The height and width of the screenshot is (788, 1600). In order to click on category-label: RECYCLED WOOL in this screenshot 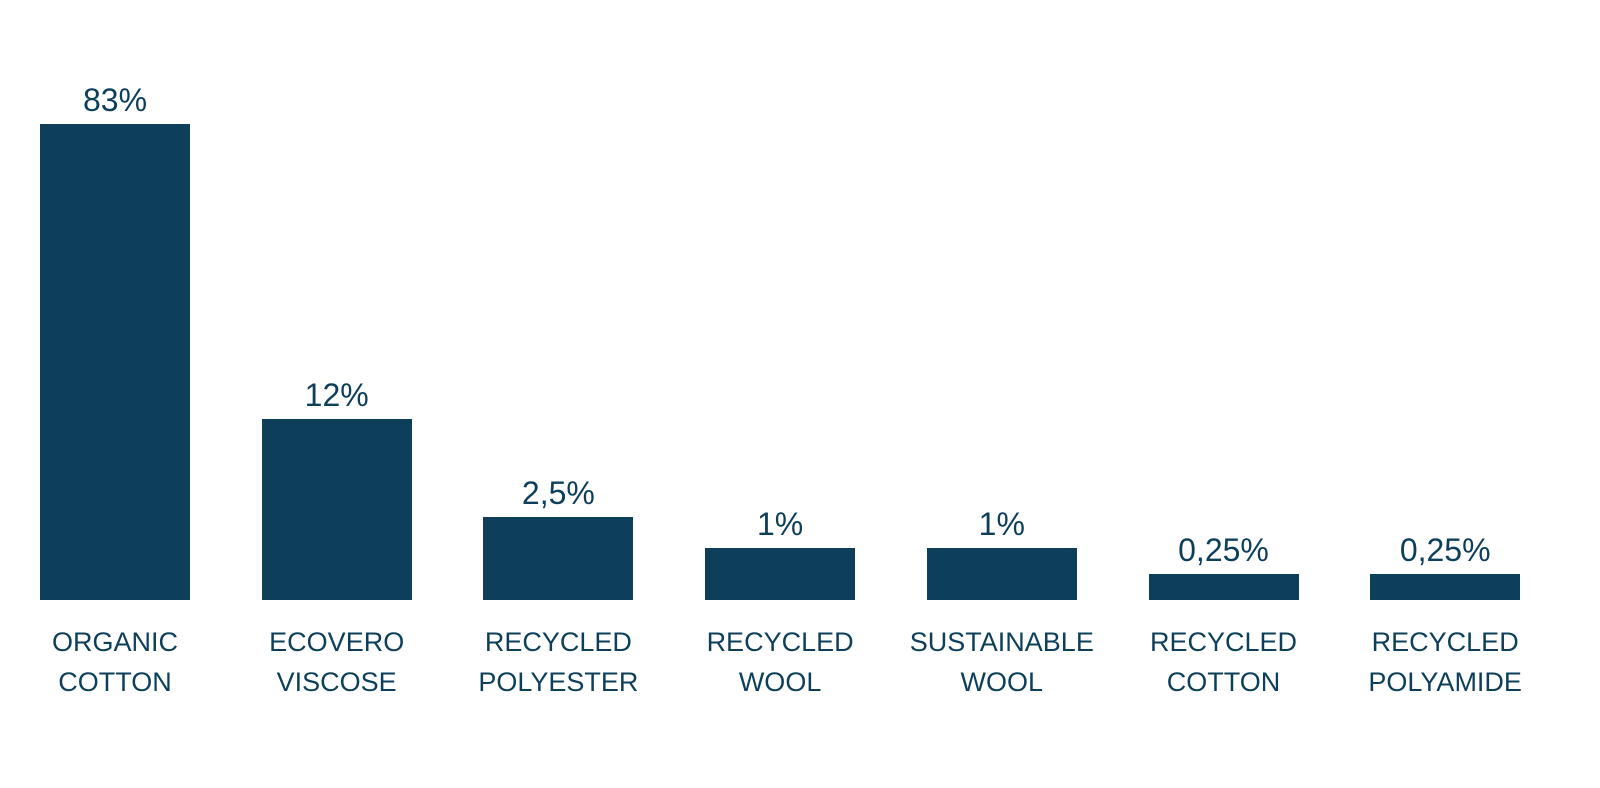, I will do `click(780, 662)`.